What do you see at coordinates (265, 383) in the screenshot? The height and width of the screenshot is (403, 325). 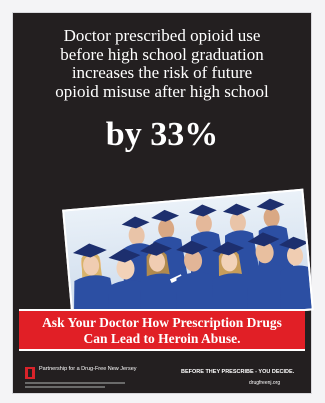 I see `website-link: drugfreenj.org` at bounding box center [265, 383].